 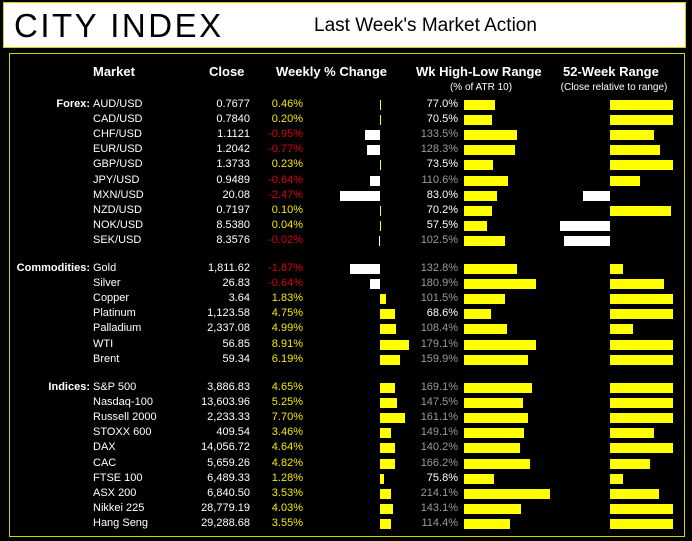 What do you see at coordinates (236, 358) in the screenshot?
I see `close-value: 59.34` at bounding box center [236, 358].